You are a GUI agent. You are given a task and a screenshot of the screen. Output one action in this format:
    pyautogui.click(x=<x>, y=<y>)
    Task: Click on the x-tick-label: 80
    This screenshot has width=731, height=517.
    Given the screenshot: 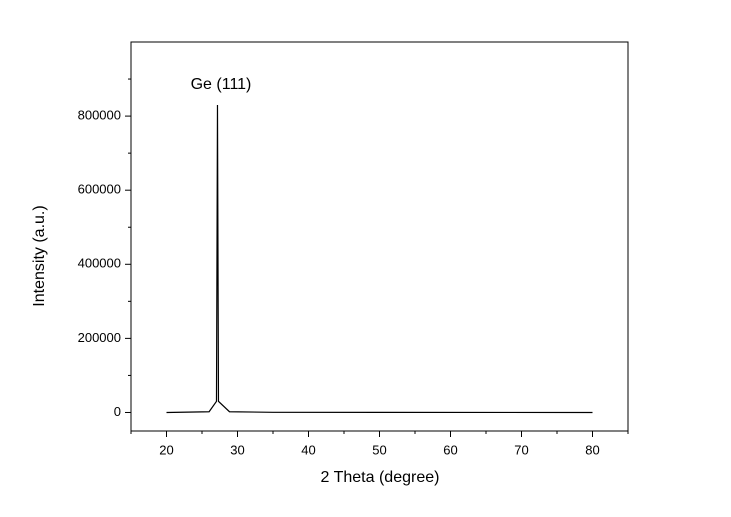 What is the action you would take?
    pyautogui.click(x=592, y=449)
    